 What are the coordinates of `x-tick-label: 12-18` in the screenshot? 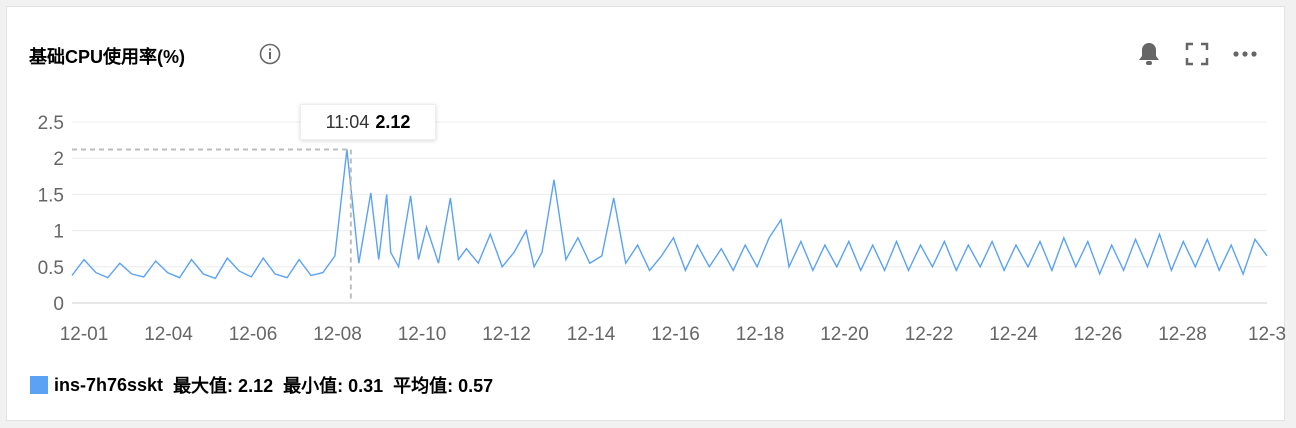 It's located at (760, 334).